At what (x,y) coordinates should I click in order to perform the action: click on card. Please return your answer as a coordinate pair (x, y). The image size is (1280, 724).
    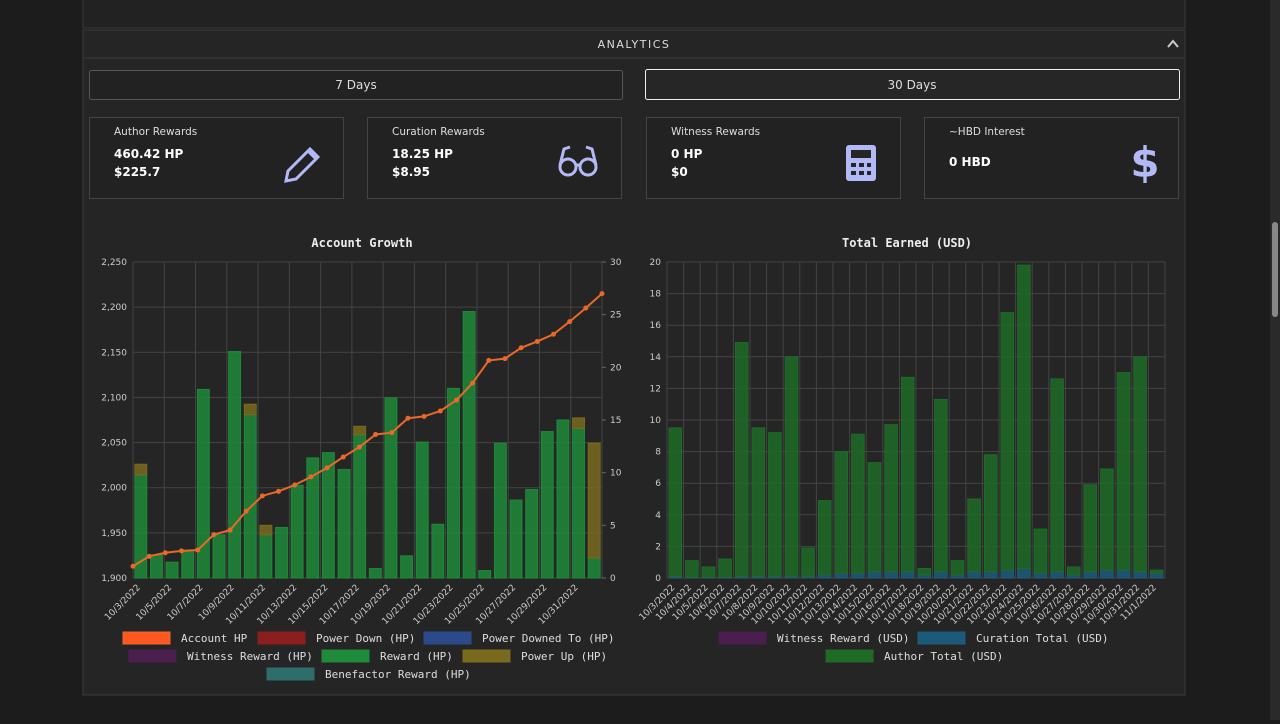
    Looking at the image, I should click on (1051, 158).